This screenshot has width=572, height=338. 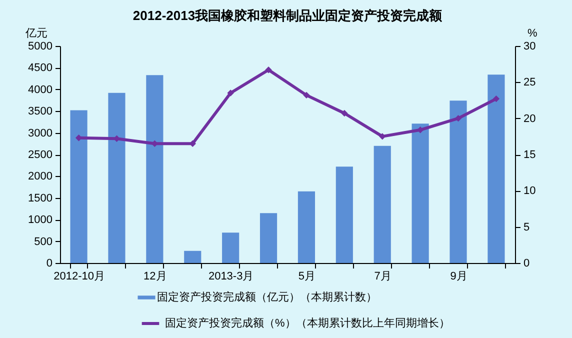 I want to click on x-tick-label: 2012-10月, so click(x=79, y=276).